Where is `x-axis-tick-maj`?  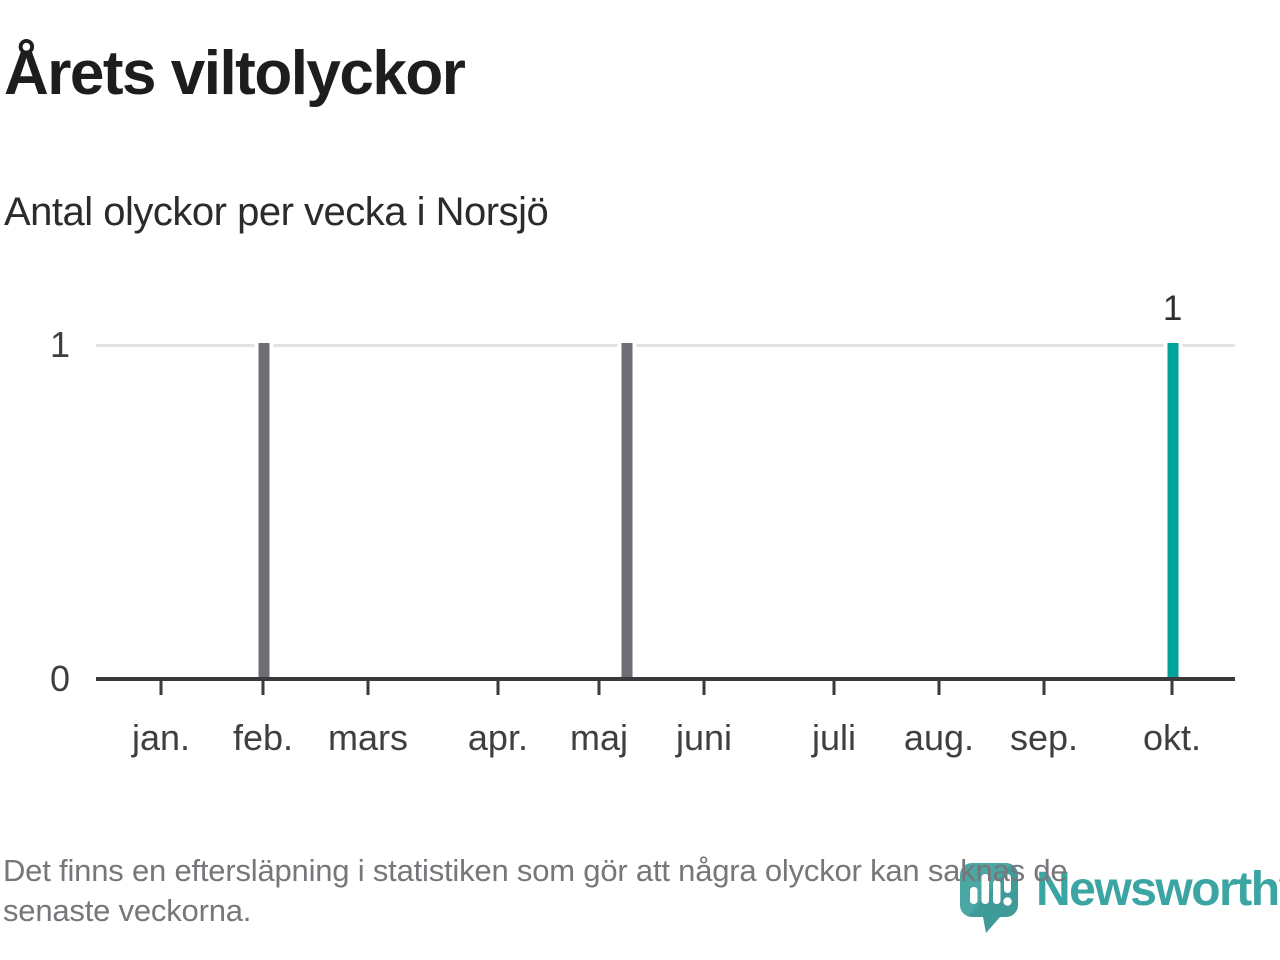 x-axis-tick-maj is located at coordinates (599, 688).